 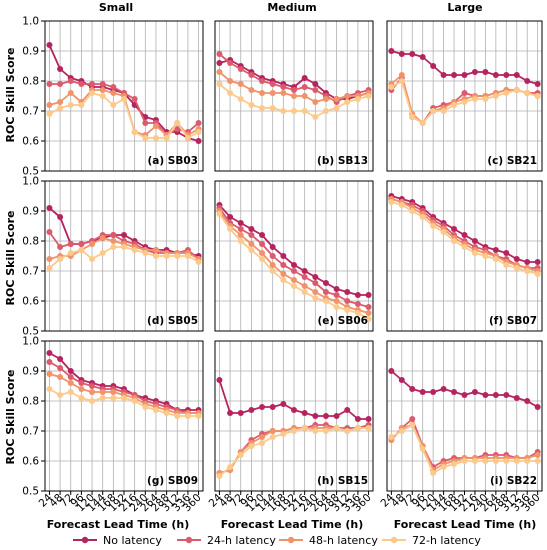 What do you see at coordinates (30, 332) in the screenshot?
I see `y-tick-label: 0.5` at bounding box center [30, 332].